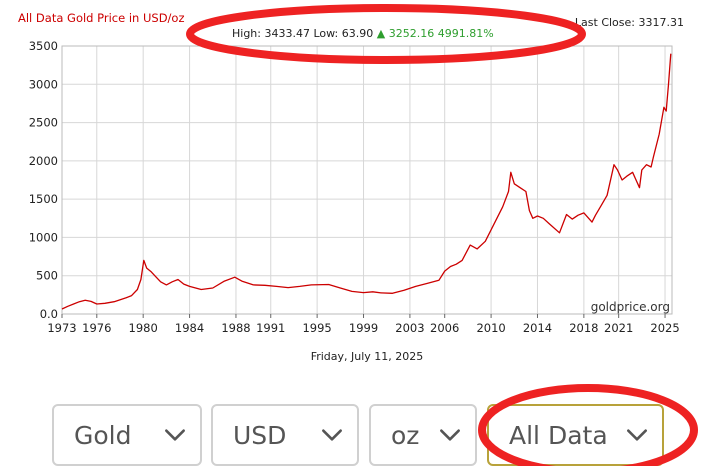  I want to click on low-label: Low:, so click(326, 33).